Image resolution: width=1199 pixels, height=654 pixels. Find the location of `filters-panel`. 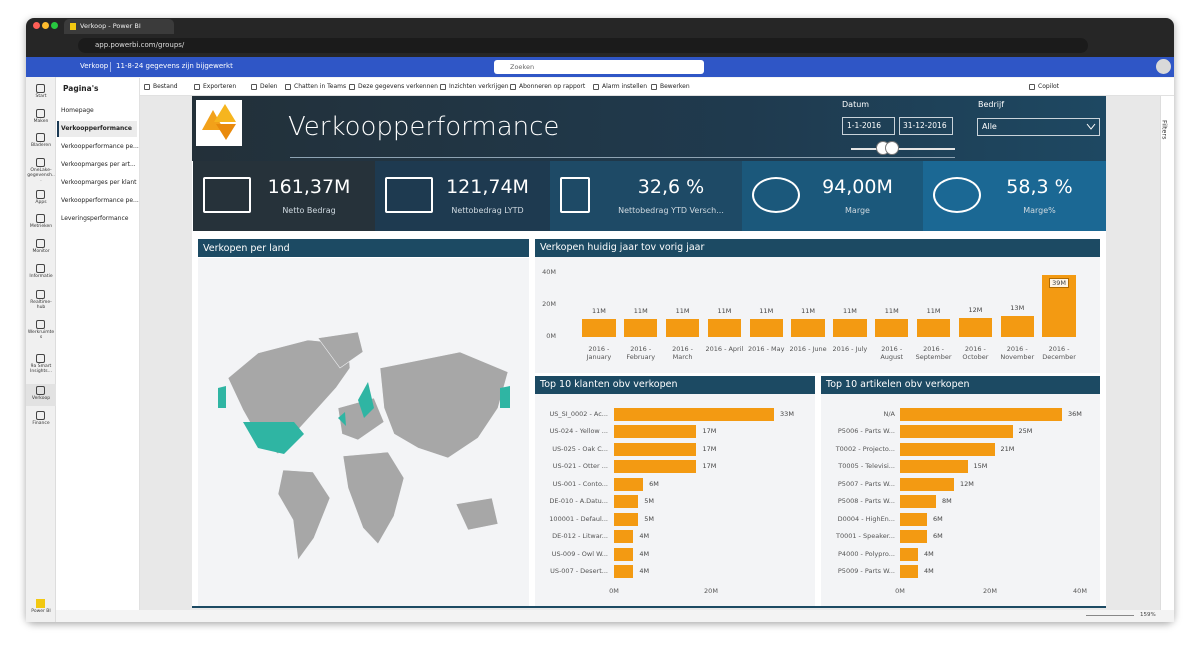

filters-panel is located at coordinates (1167, 353).